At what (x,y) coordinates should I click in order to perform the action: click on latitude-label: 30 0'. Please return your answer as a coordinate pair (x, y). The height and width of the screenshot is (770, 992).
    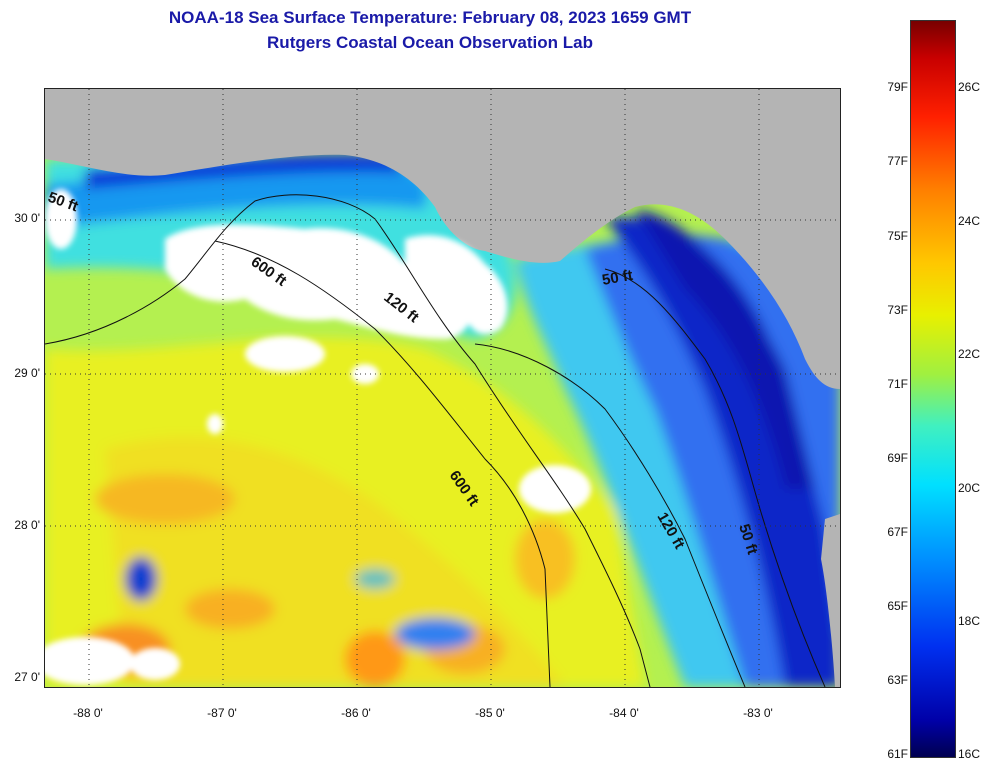
    Looking at the image, I should click on (27, 218).